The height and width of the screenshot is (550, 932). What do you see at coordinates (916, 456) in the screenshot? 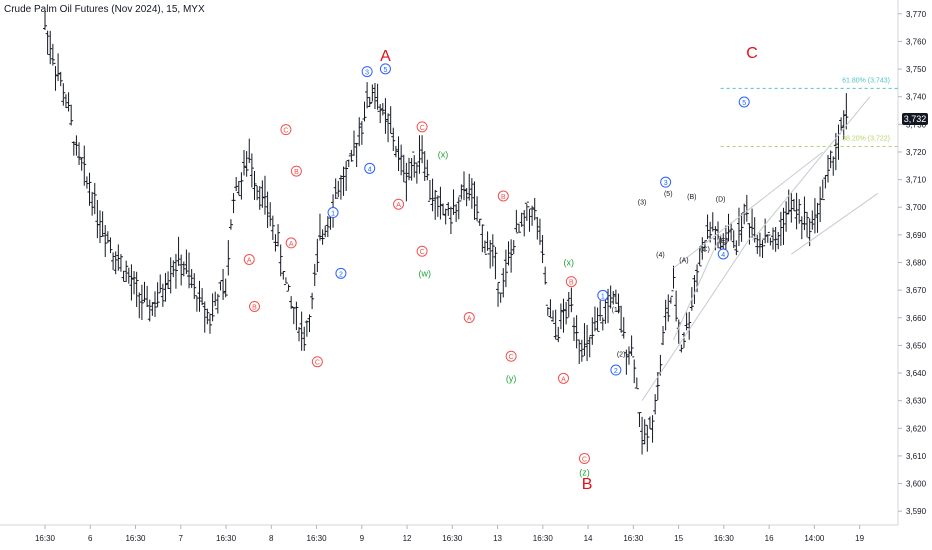
I see `y-tick-label: 3,610` at bounding box center [916, 456].